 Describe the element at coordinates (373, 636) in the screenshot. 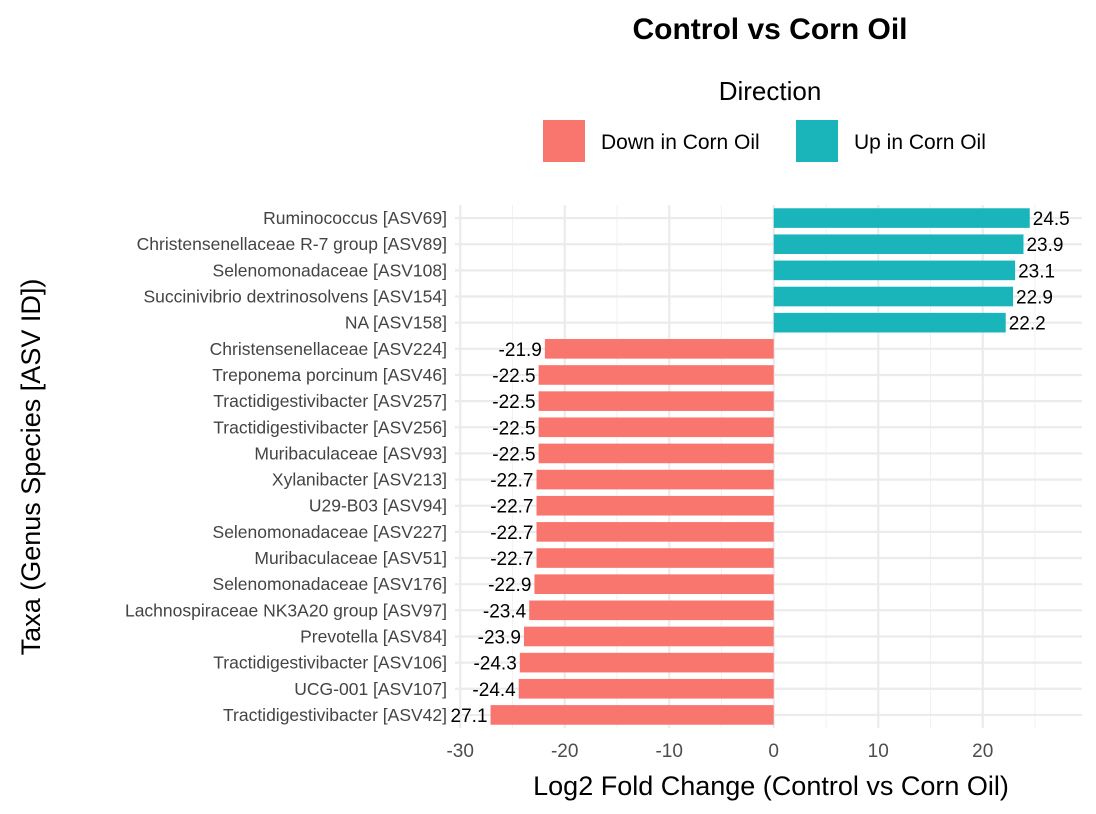

I see `category-label: Prevotella [ASV84]` at that location.